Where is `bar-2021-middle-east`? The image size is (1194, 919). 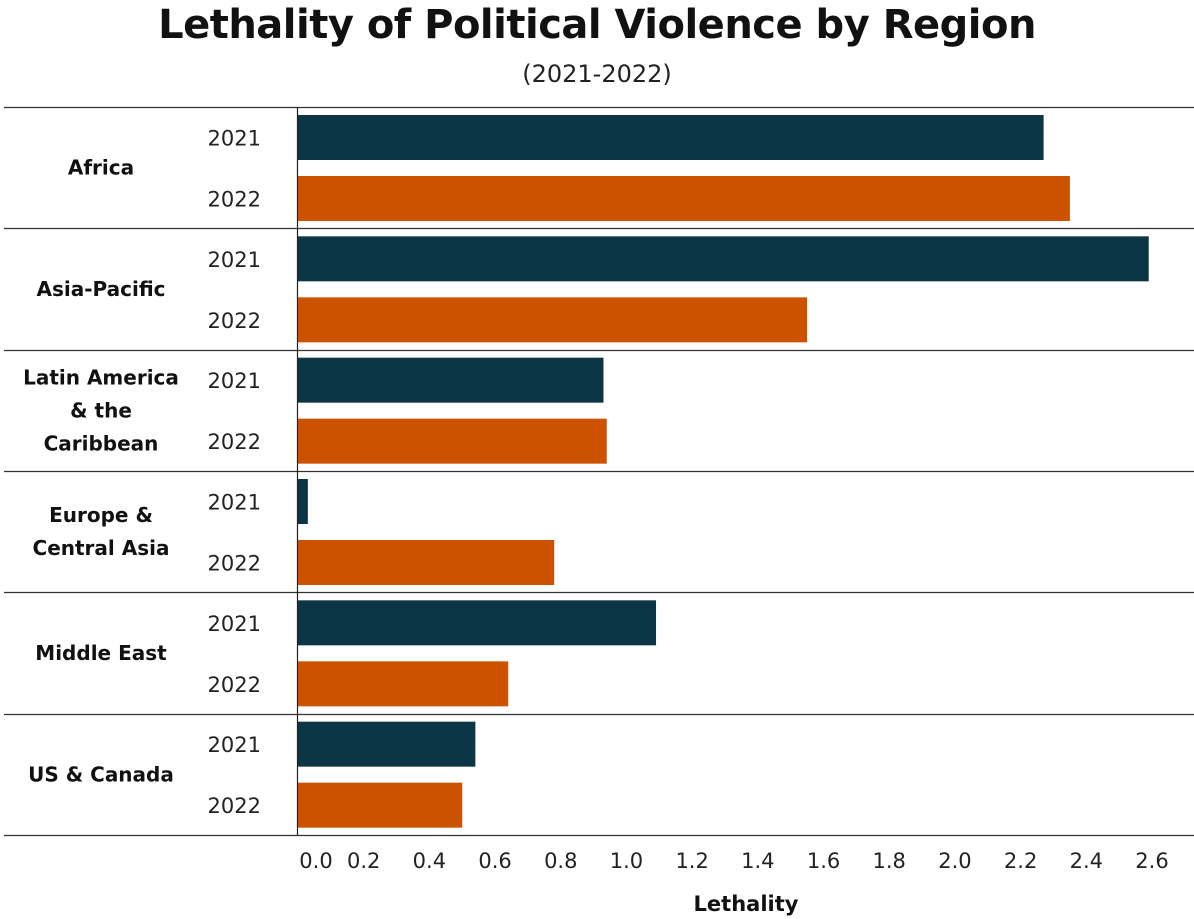
bar-2021-middle-east is located at coordinates (477, 623).